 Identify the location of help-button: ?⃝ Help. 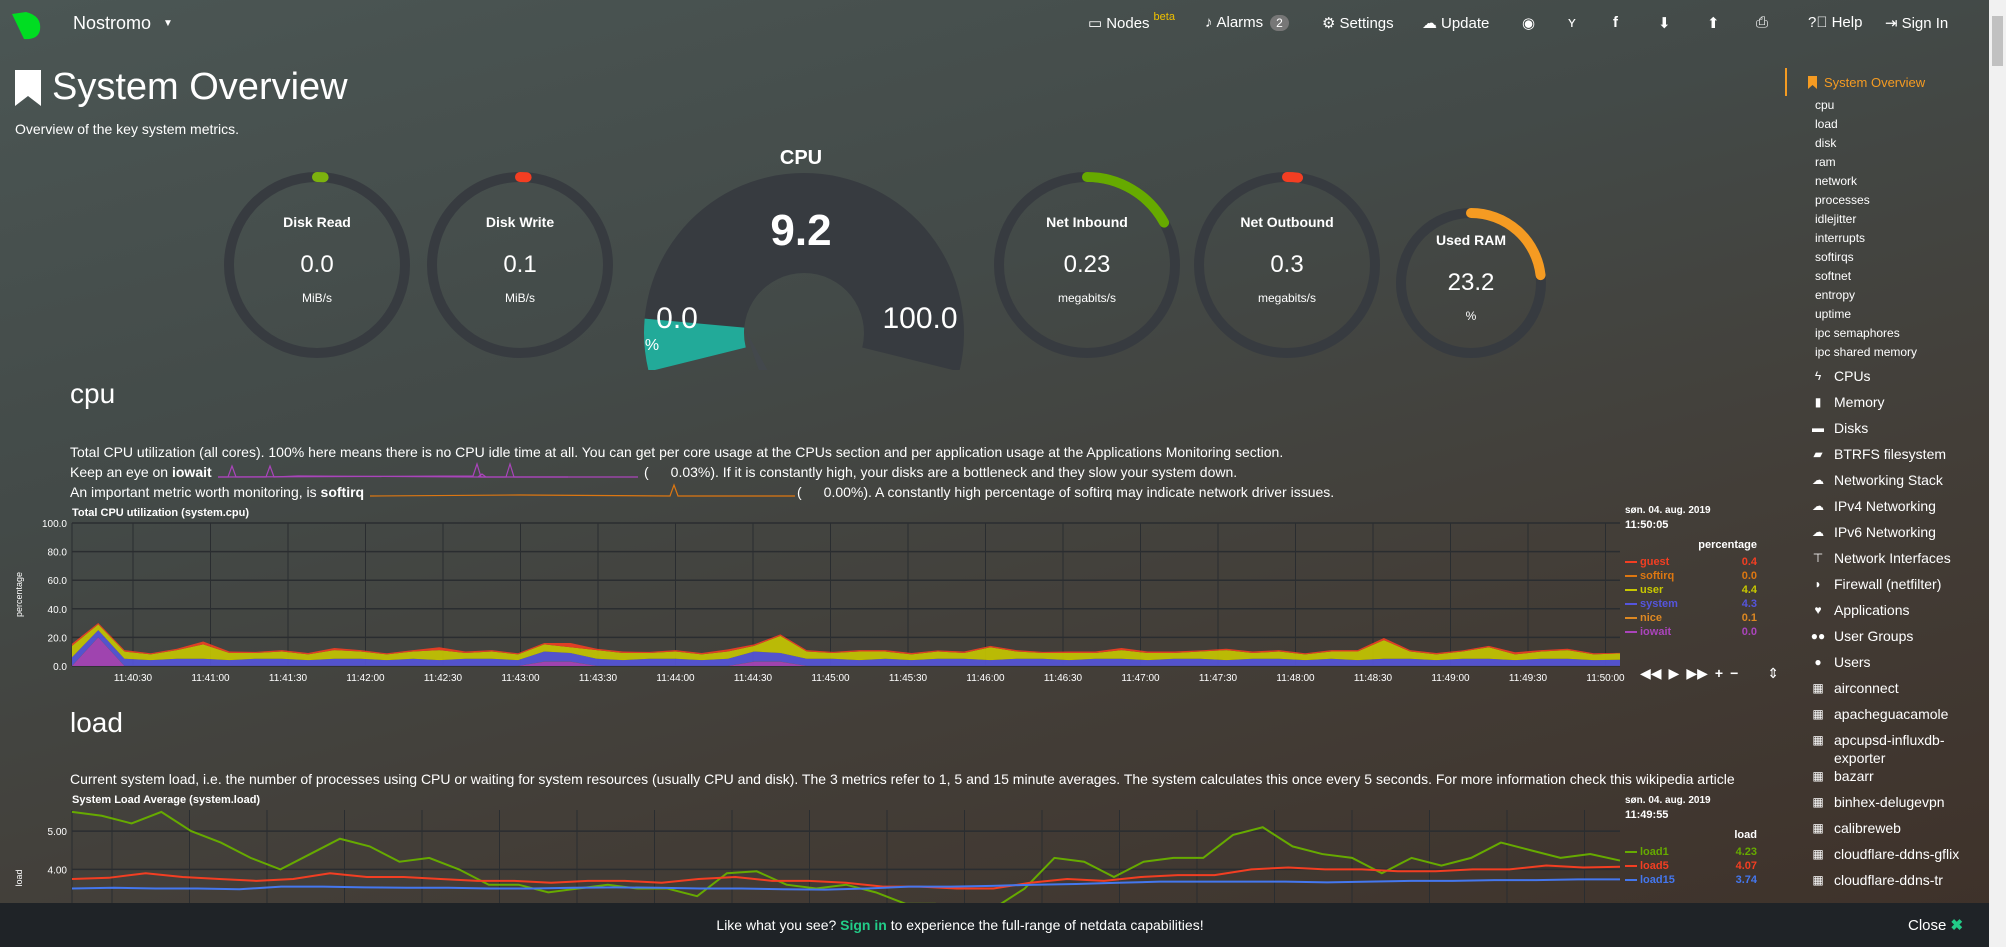
(1835, 22).